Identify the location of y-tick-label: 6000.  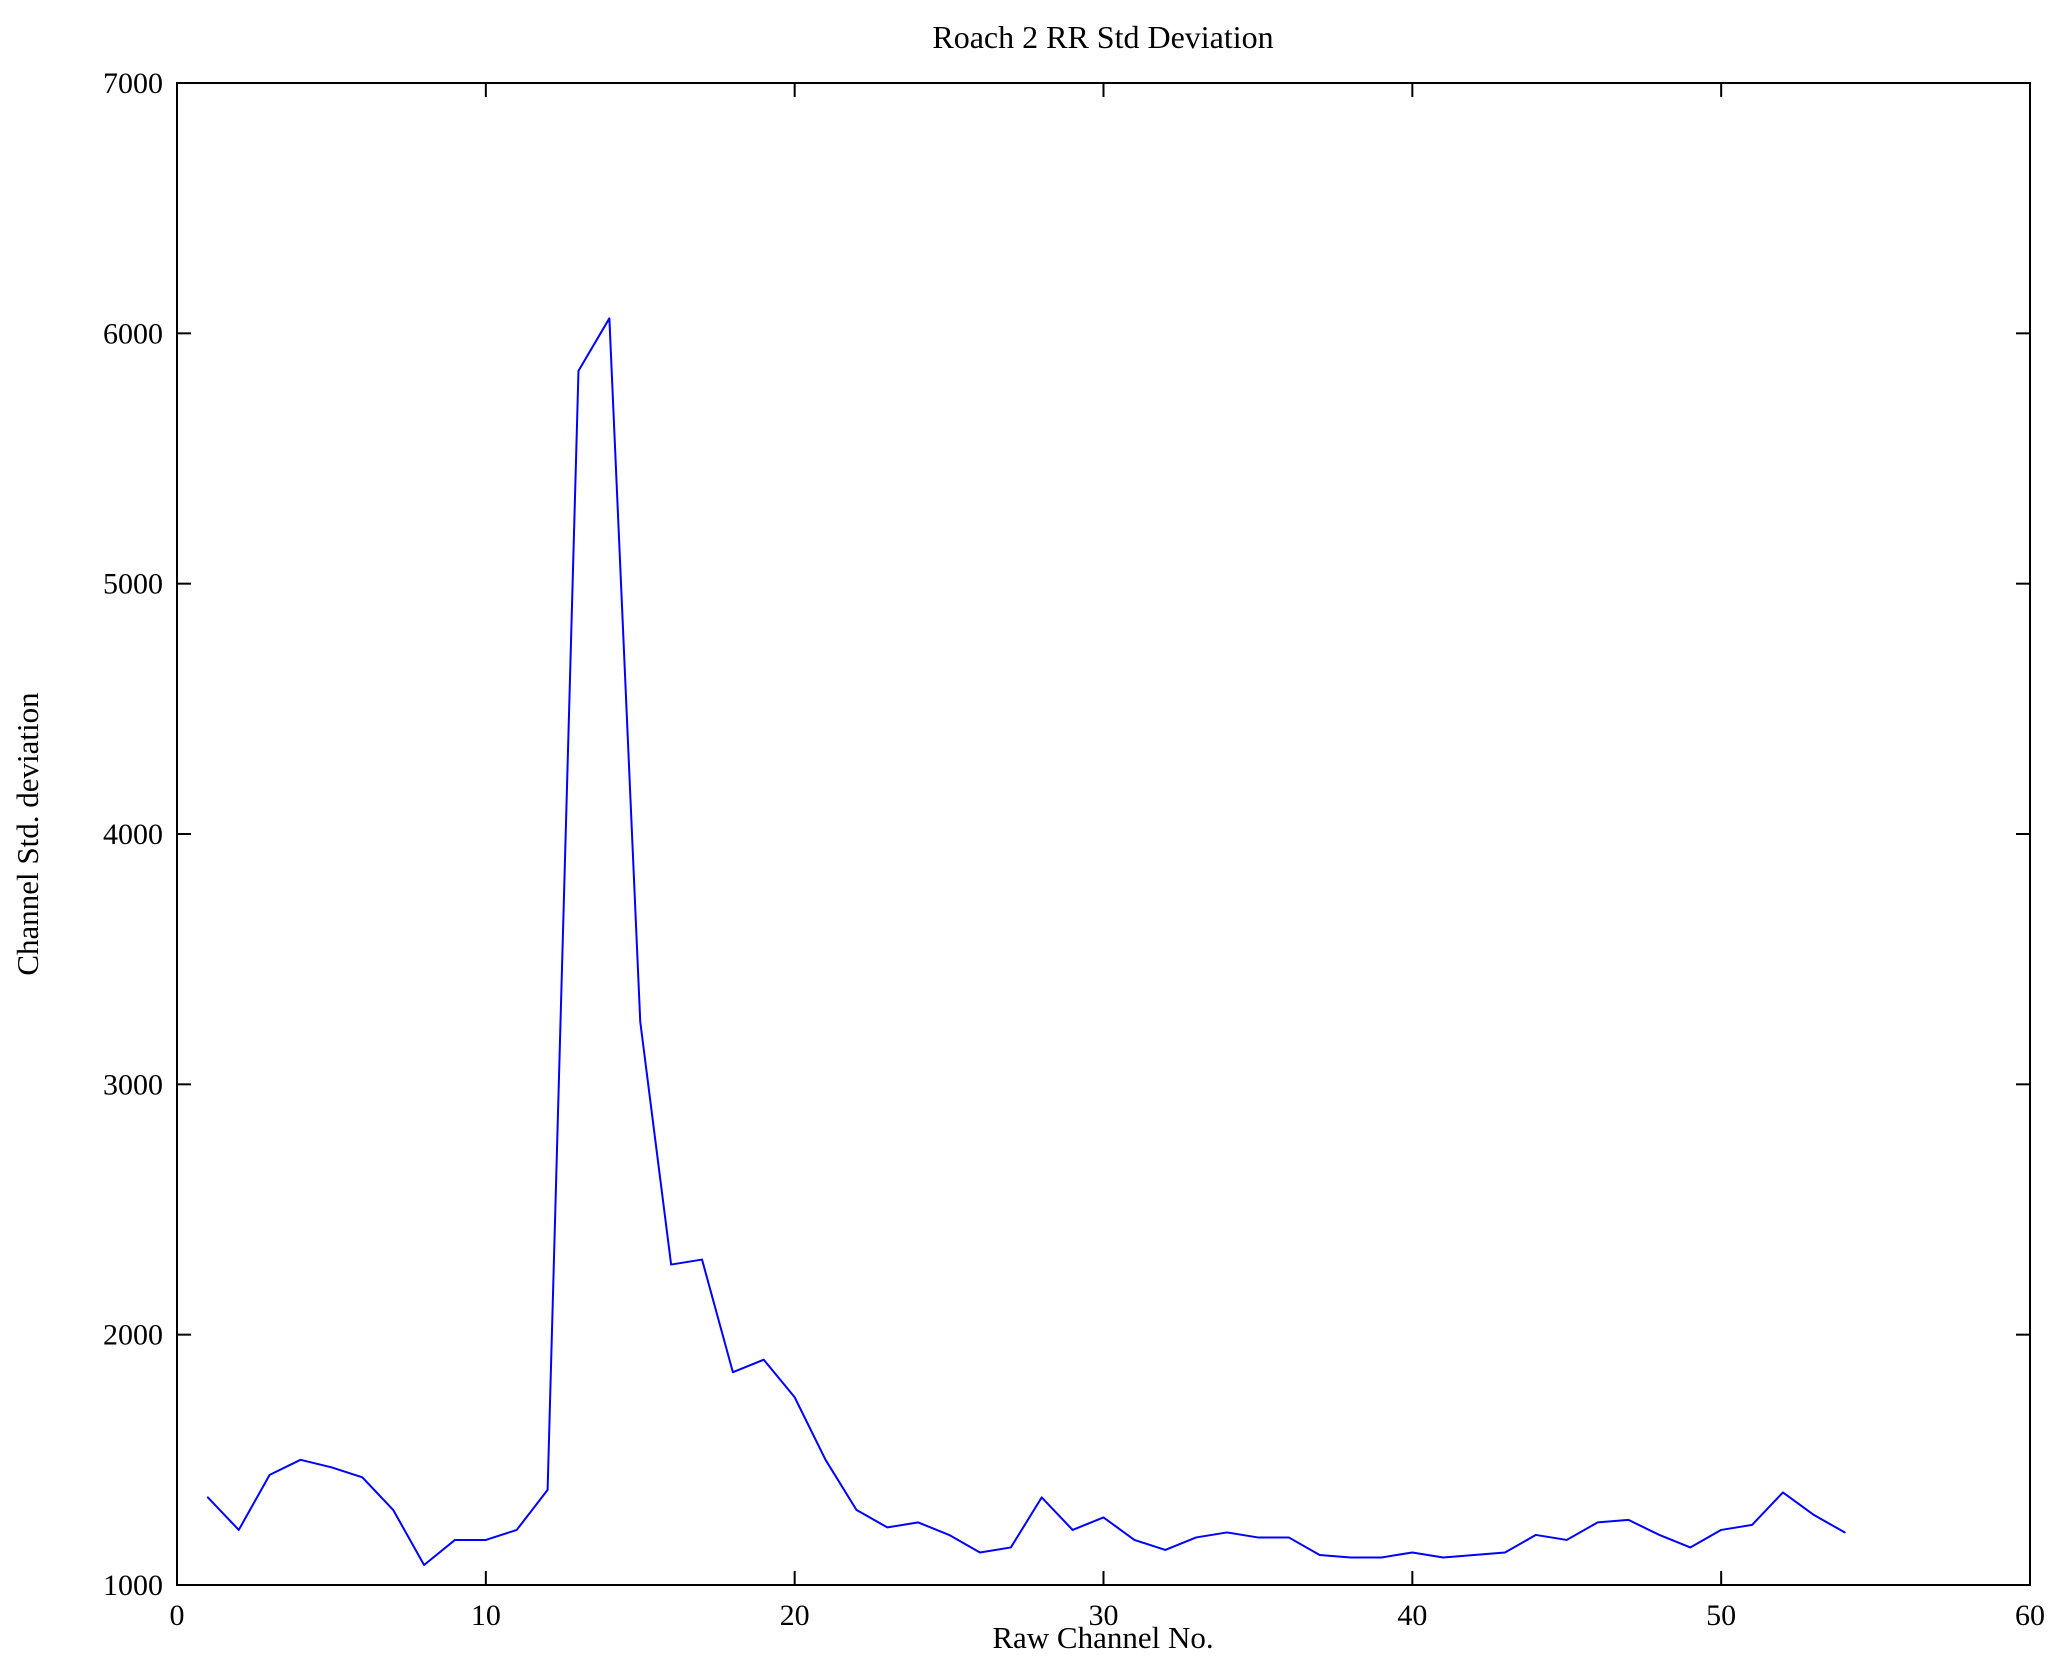
(133, 333).